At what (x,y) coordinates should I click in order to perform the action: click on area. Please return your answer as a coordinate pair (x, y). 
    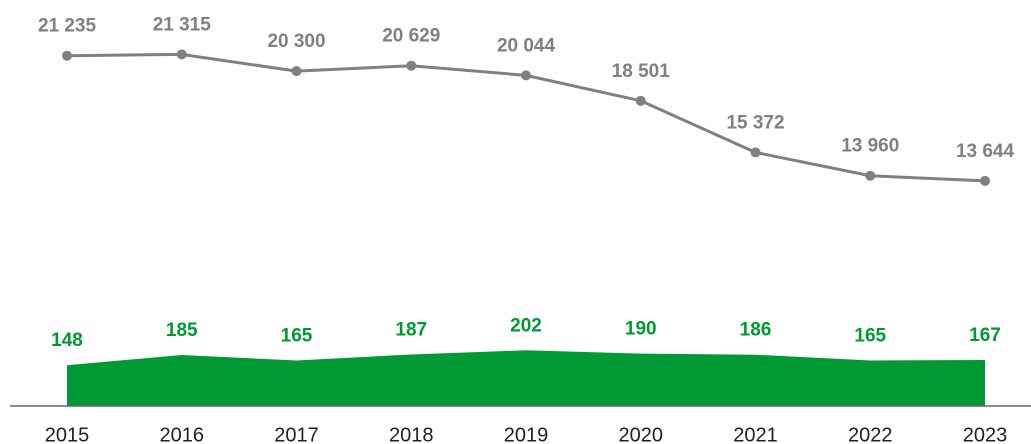
    Looking at the image, I should click on (526, 378).